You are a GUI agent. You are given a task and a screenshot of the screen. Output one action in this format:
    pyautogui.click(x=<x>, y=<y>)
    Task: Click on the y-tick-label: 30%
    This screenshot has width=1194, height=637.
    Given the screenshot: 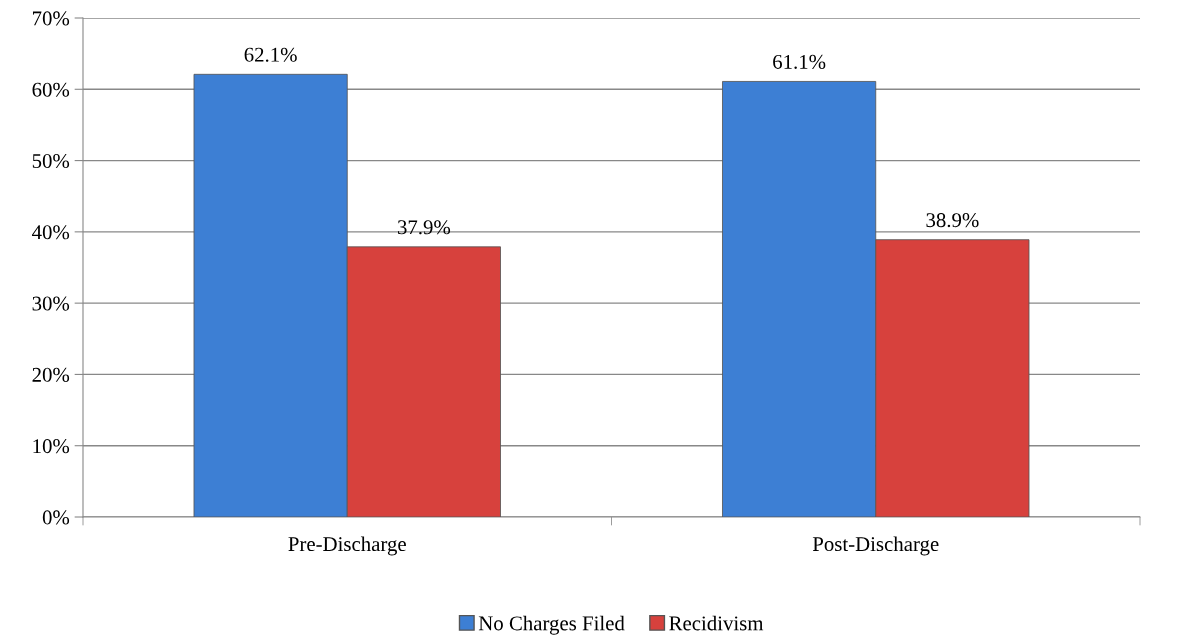 What is the action you would take?
    pyautogui.click(x=51, y=303)
    